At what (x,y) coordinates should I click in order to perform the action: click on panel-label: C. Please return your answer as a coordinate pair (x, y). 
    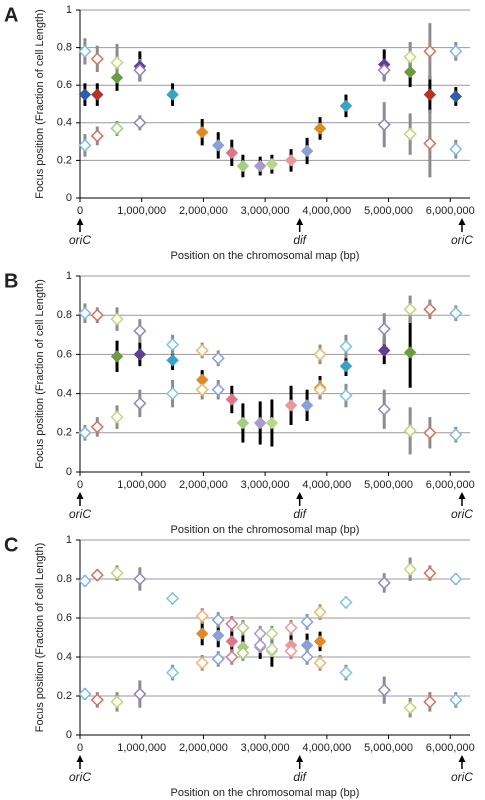
    Looking at the image, I should click on (11, 545).